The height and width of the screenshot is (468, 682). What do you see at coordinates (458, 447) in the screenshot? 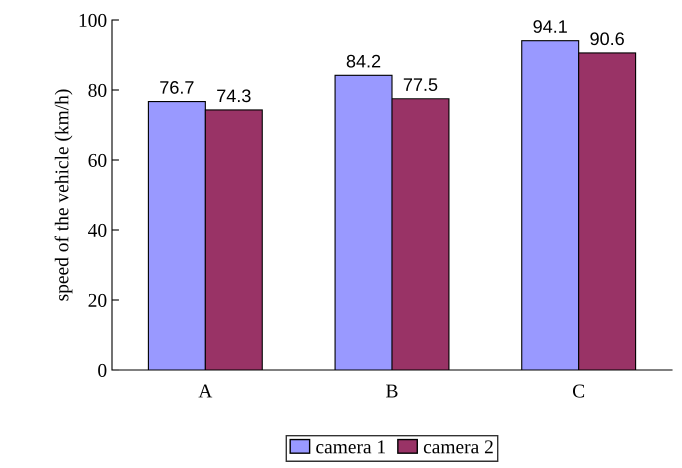
I see `legend-label: camera 2` at bounding box center [458, 447].